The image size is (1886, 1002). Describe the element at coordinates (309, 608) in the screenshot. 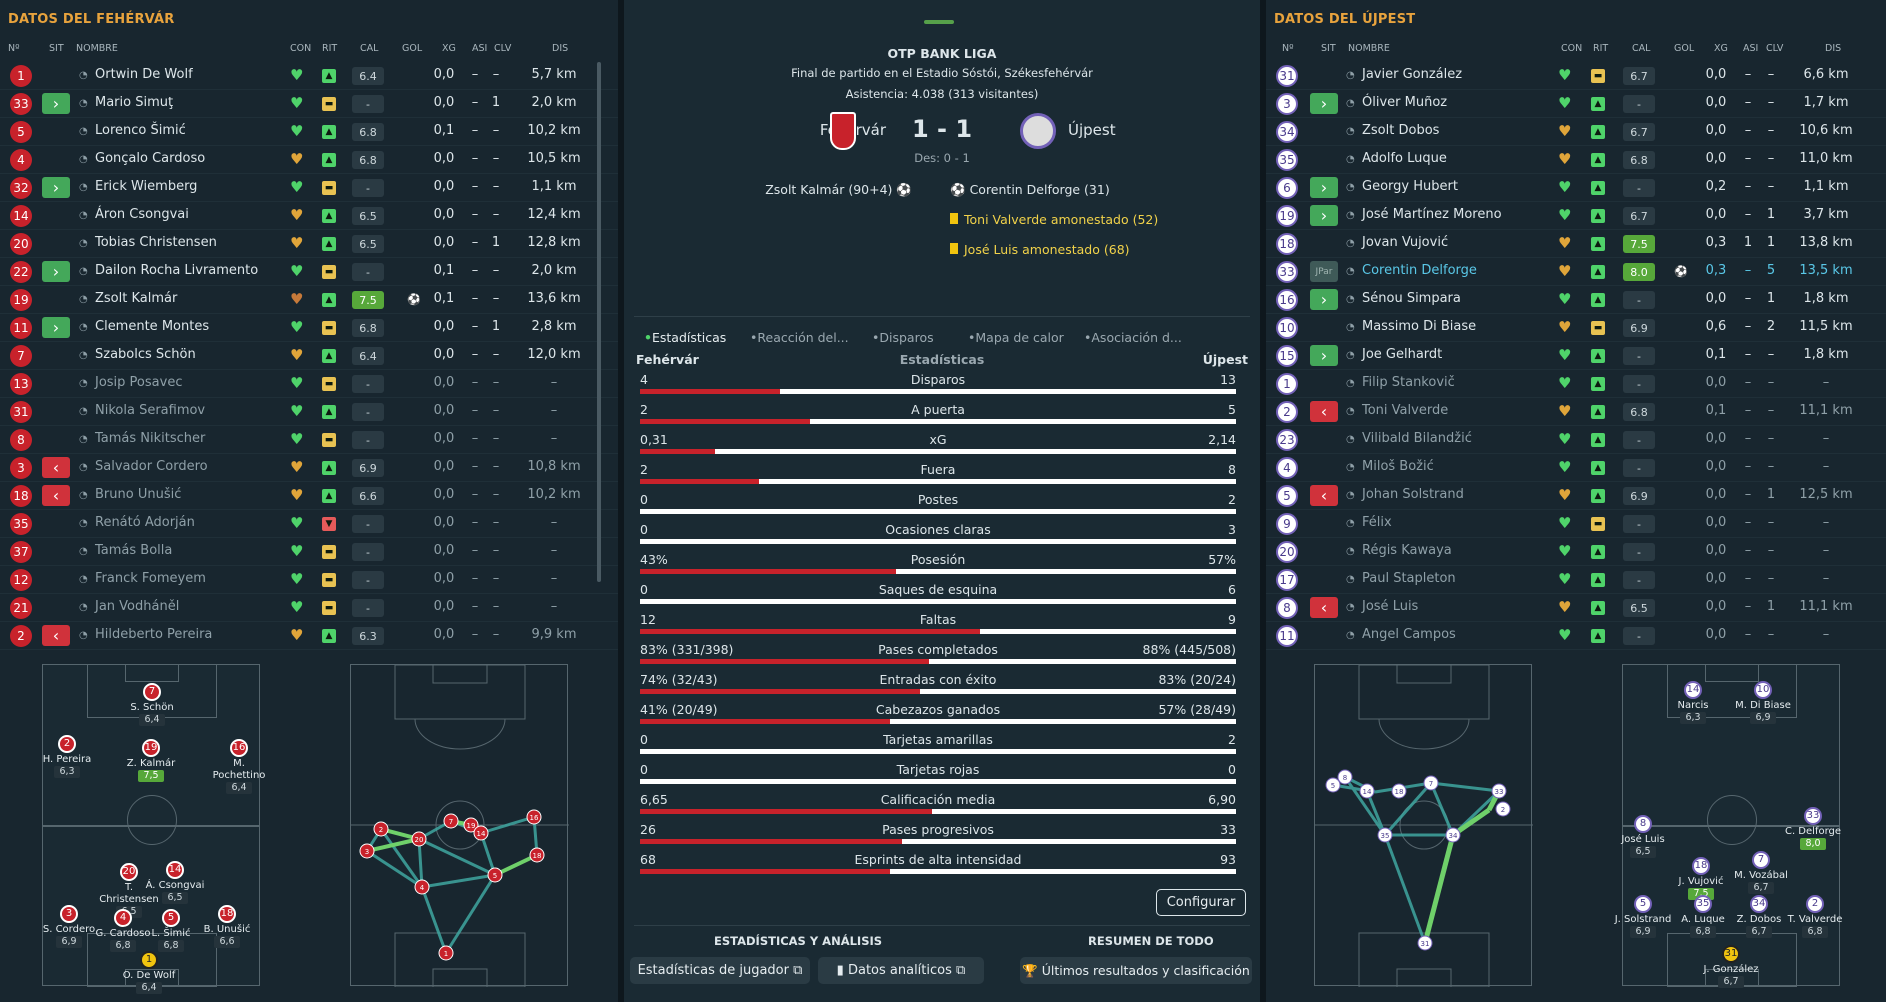

I see `player-row: 21 ◔ Jan Vodháněl ♥ ▬ -0,0– – –` at that location.